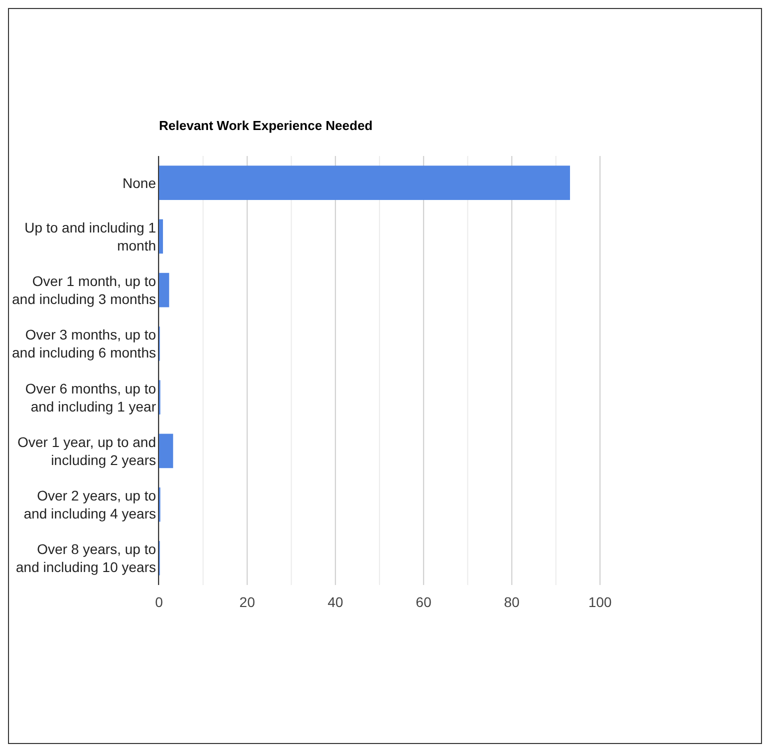 The width and height of the screenshot is (770, 754). I want to click on y-tick-label: Over 8 years, up to and including 10 years, so click(86, 558).